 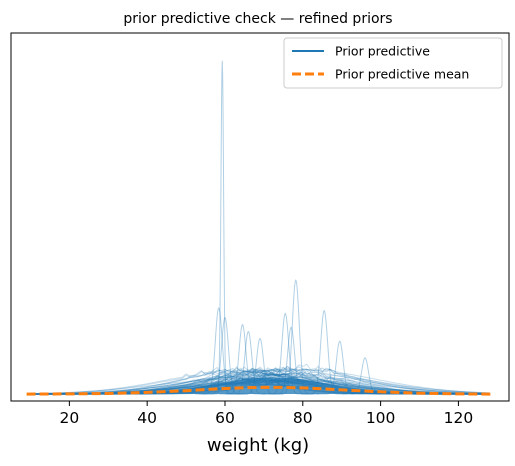 I want to click on x-tick-label: 20, so click(x=69, y=418).